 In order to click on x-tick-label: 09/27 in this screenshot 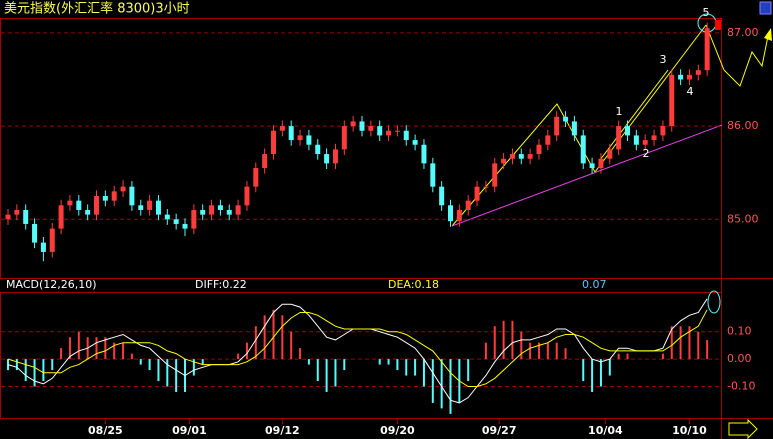, I will do `click(499, 430)`.